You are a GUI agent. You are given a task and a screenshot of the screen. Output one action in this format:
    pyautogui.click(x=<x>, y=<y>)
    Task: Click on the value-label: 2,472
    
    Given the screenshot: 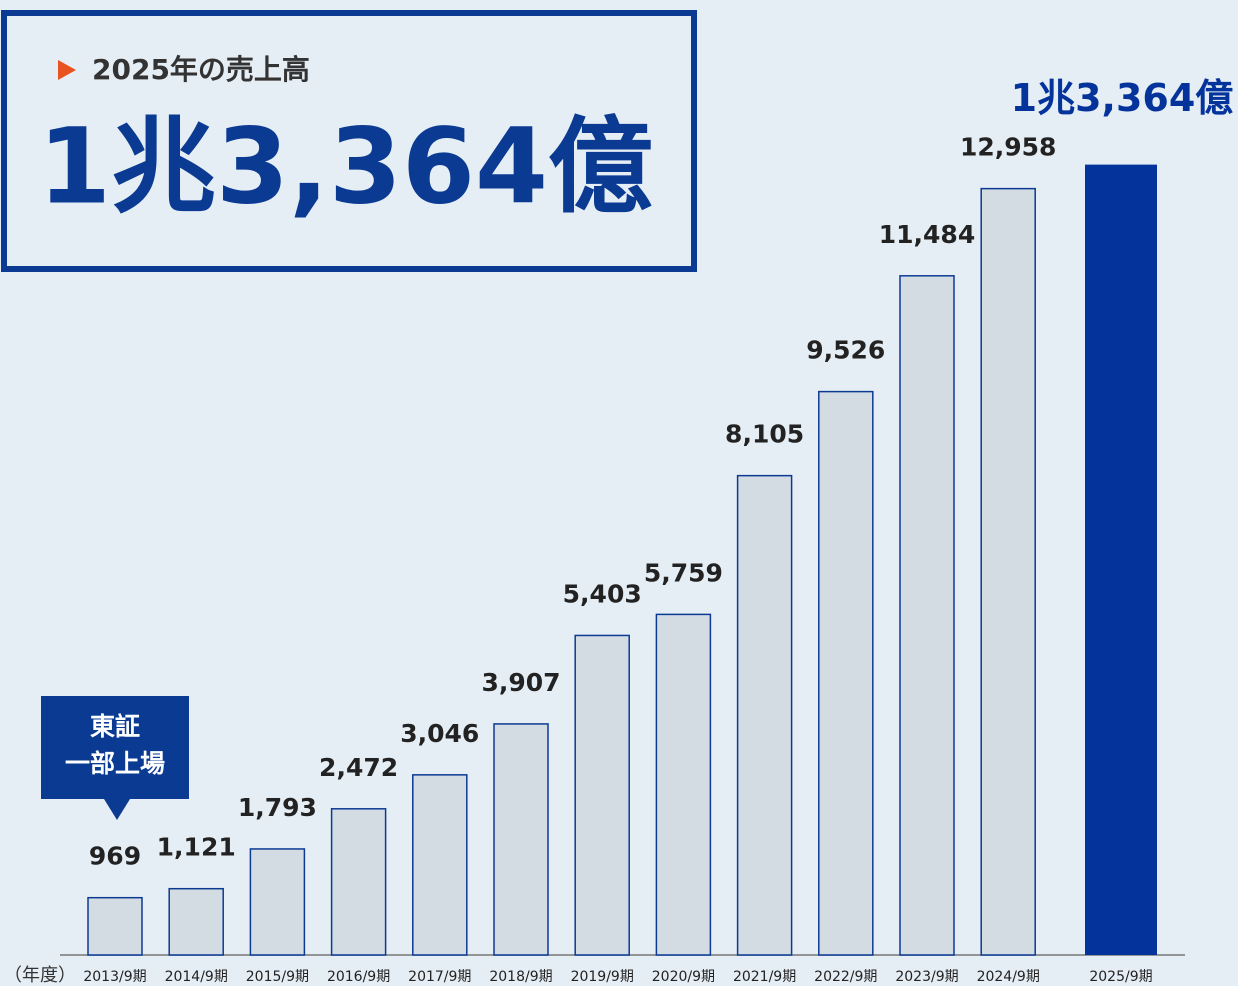 What is the action you would take?
    pyautogui.click(x=358, y=767)
    